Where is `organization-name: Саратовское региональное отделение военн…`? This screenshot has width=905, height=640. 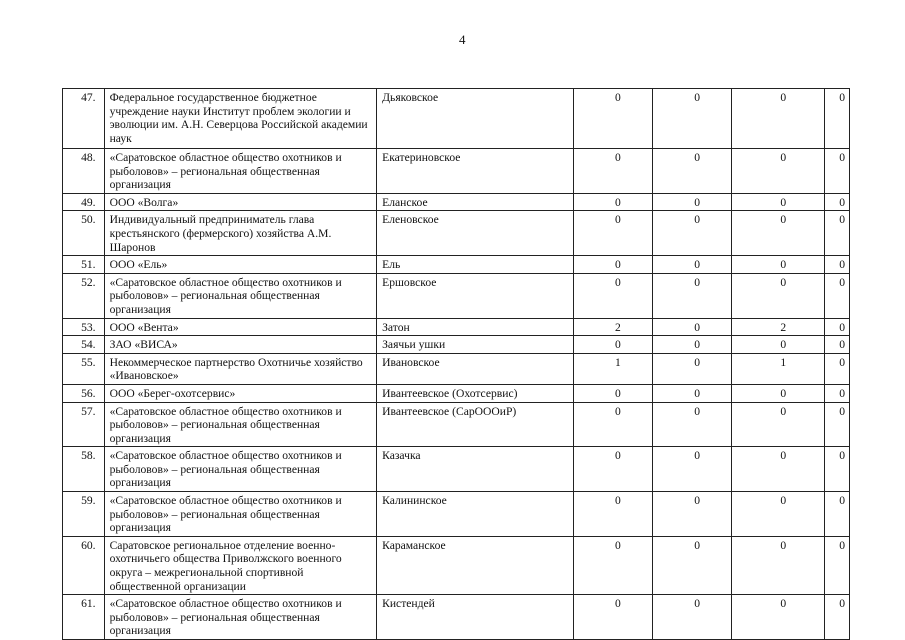
organization-name: Саратовское региональное отделение военн… is located at coordinates (240, 565).